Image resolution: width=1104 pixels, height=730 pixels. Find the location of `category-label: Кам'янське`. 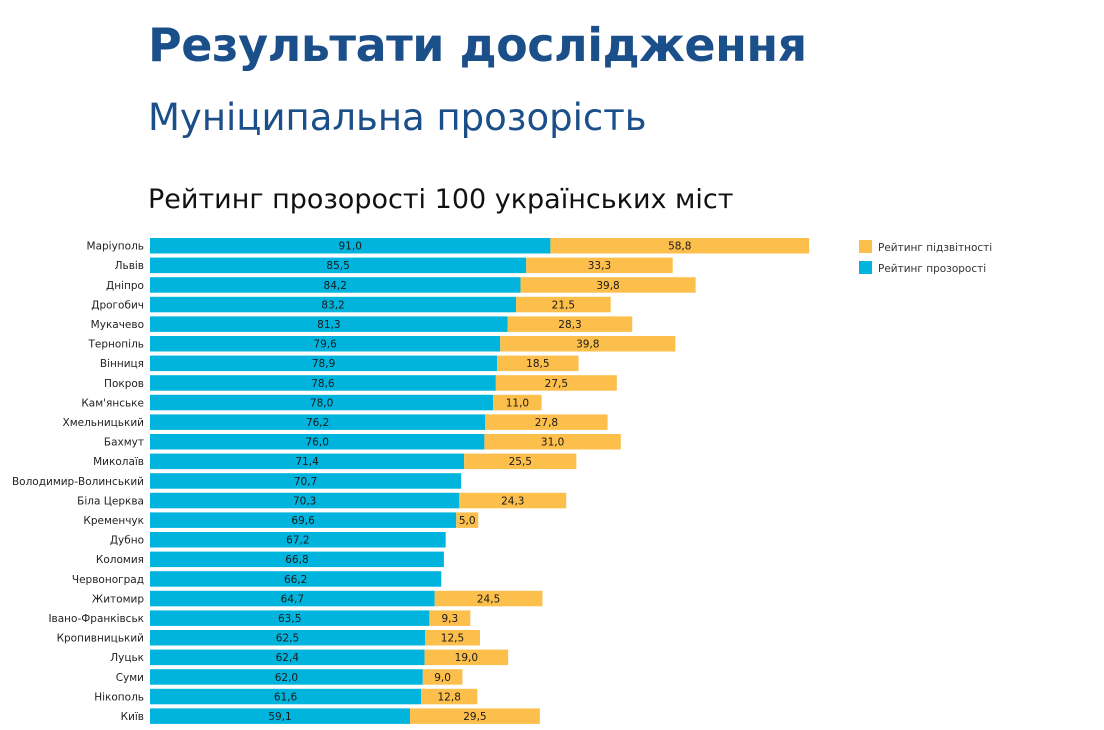

category-label: Кам'янське is located at coordinates (112, 403).